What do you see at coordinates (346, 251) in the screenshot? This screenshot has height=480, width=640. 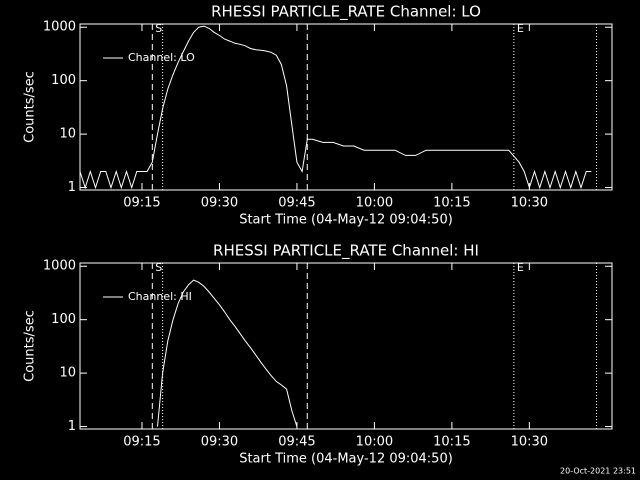 I see `chart-title: RHESSI PARTICLE_RATE Channel: HI` at bounding box center [346, 251].